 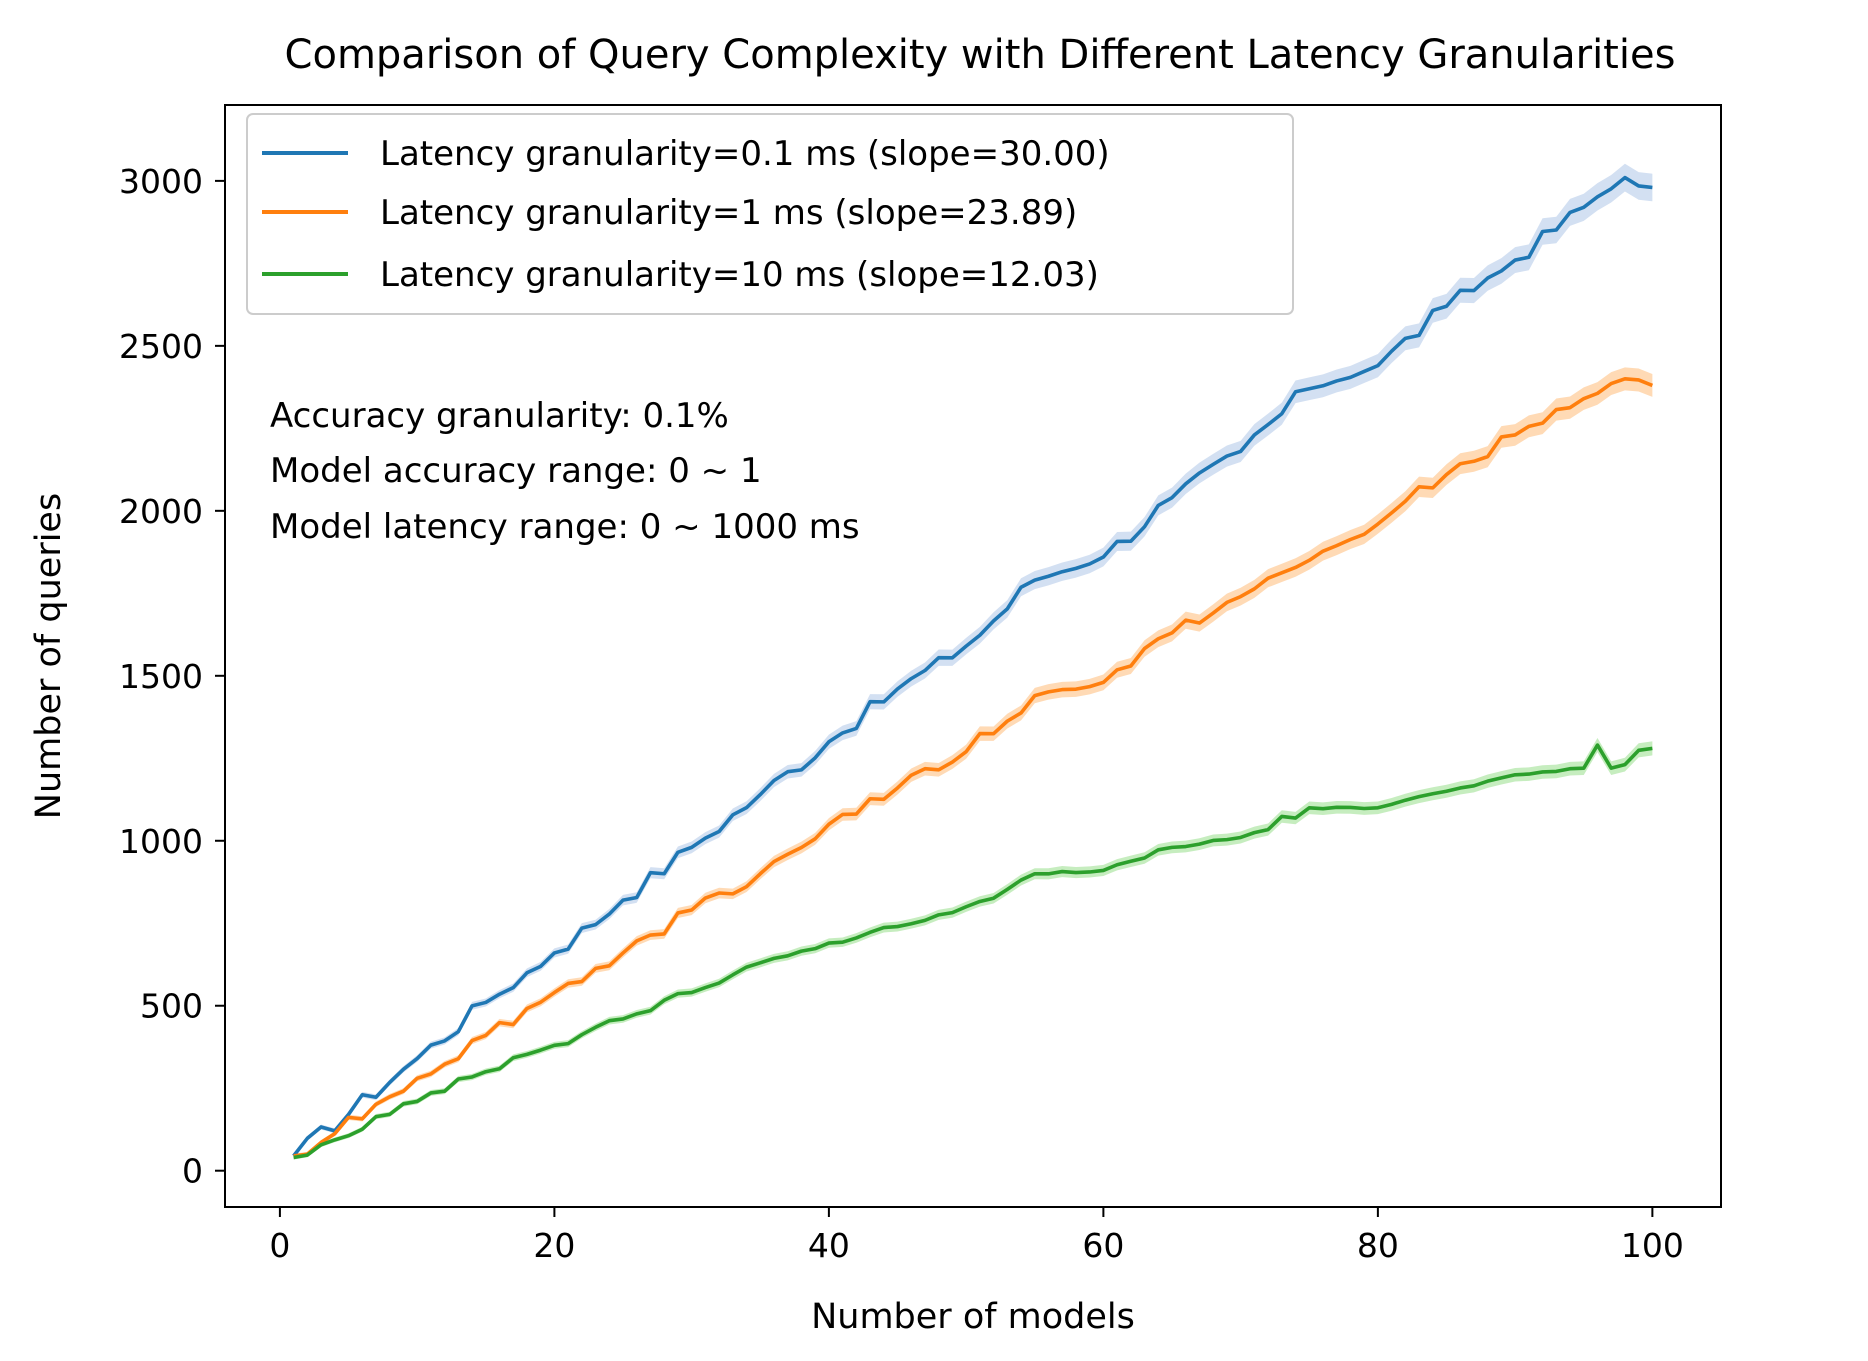 I want to click on y-tick-label-5: 2500, so click(x=161, y=346).